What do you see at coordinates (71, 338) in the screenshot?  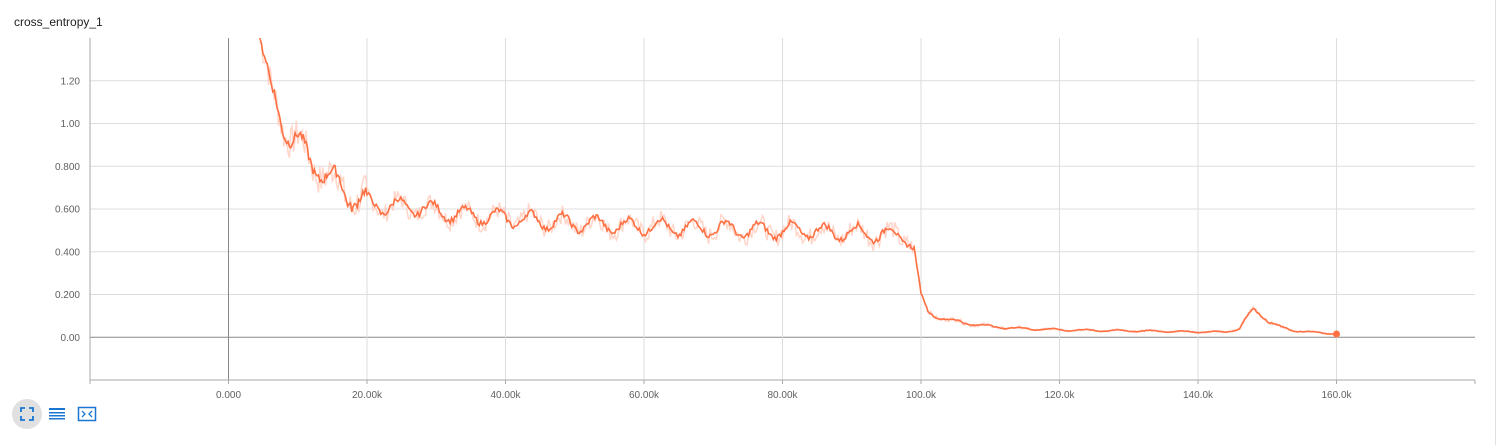 I see `y-tick-label: 0.00` at bounding box center [71, 338].